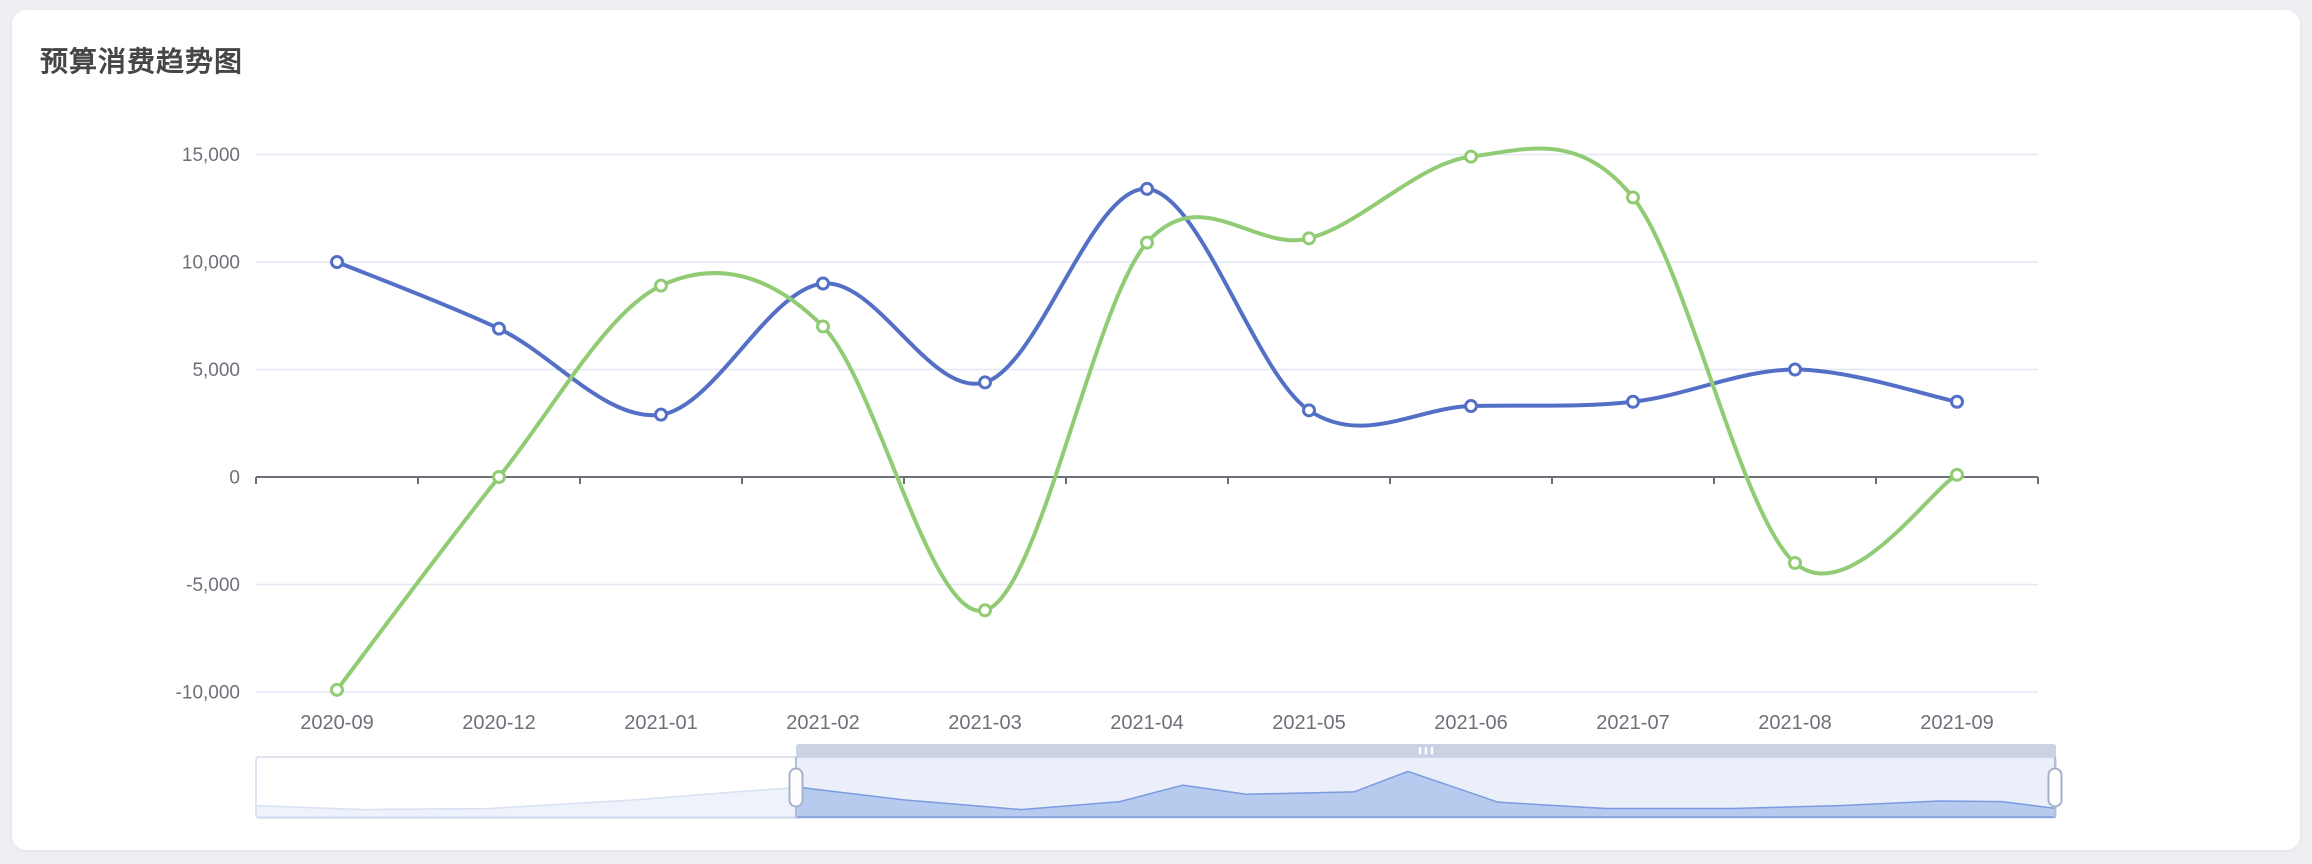 Image resolution: width=2312 pixels, height=864 pixels. I want to click on x-axis-label: 2021-08, so click(1794, 723).